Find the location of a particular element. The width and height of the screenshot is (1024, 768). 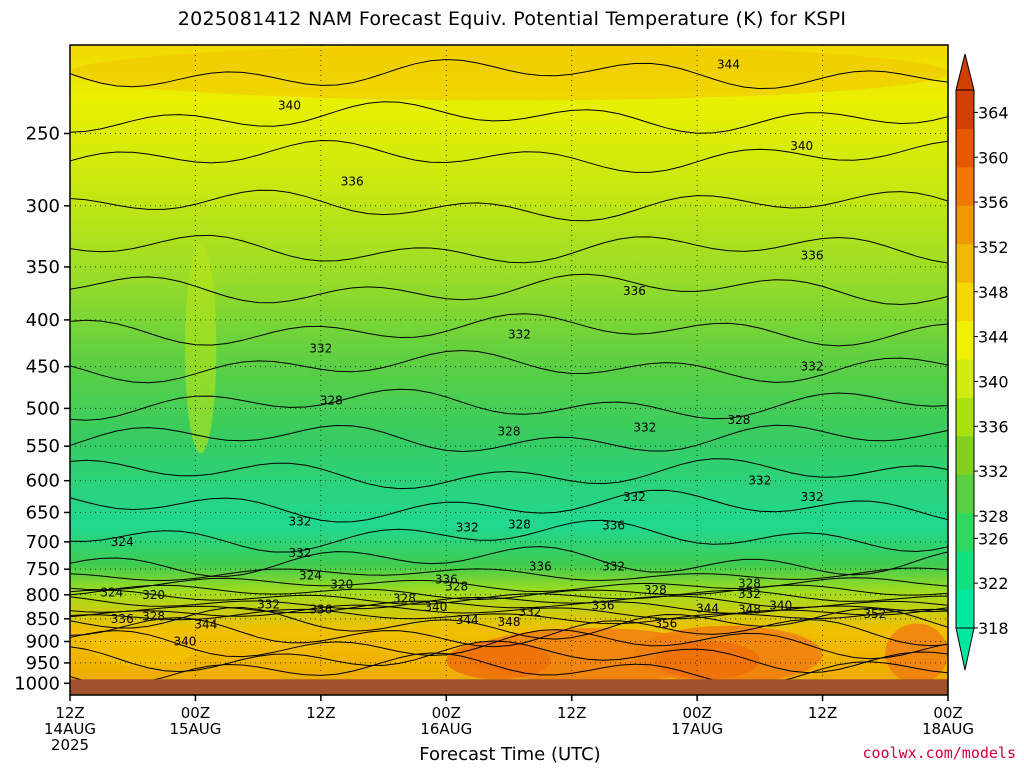

colorbar-label: 340 is located at coordinates (993, 381).